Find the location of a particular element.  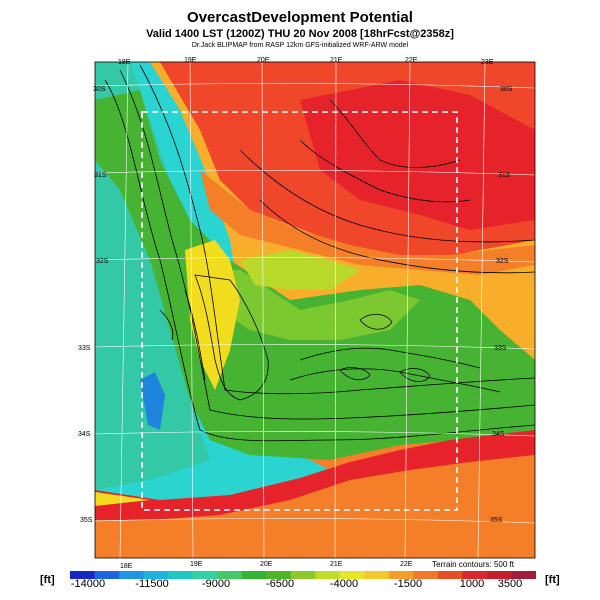

transition-orange-band is located at coordinates (367, 222).